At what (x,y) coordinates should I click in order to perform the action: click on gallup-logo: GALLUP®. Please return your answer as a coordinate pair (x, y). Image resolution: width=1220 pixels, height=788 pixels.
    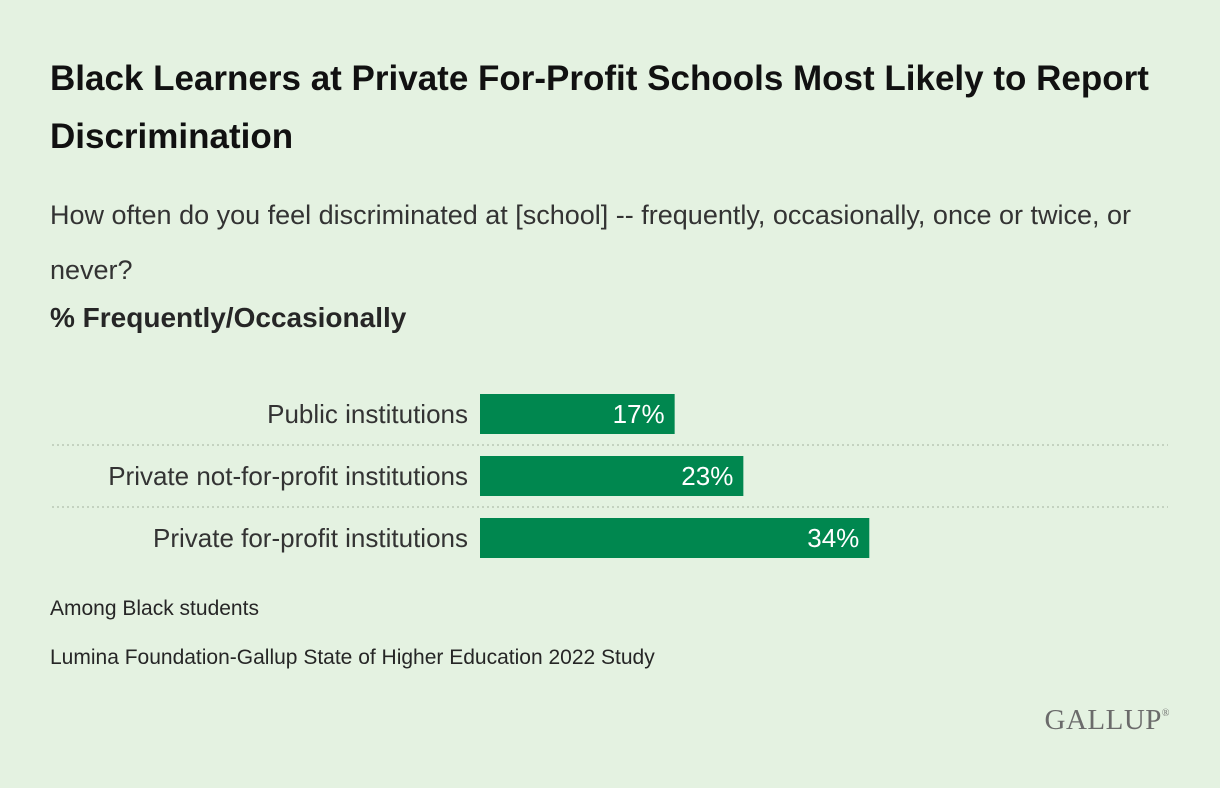
    Looking at the image, I should click on (1108, 720).